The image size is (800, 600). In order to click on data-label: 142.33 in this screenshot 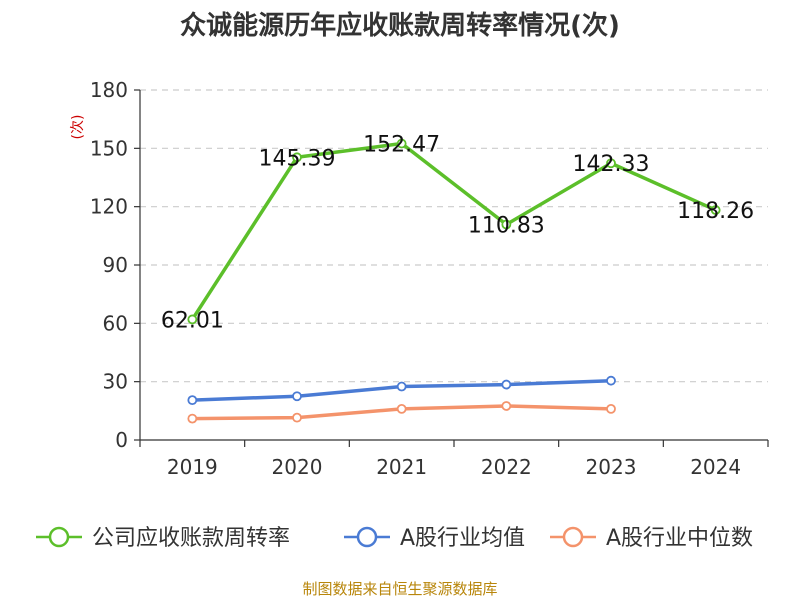, I will do `click(611, 164)`.